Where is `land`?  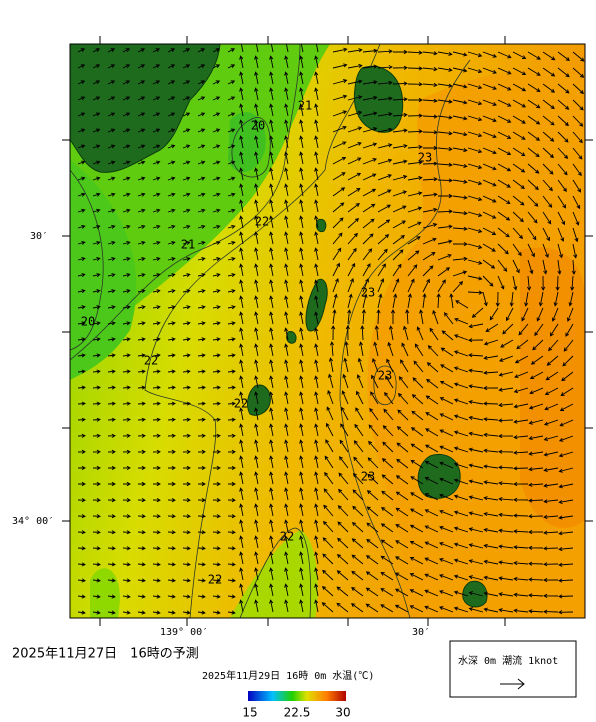 land is located at coordinates (145, 108).